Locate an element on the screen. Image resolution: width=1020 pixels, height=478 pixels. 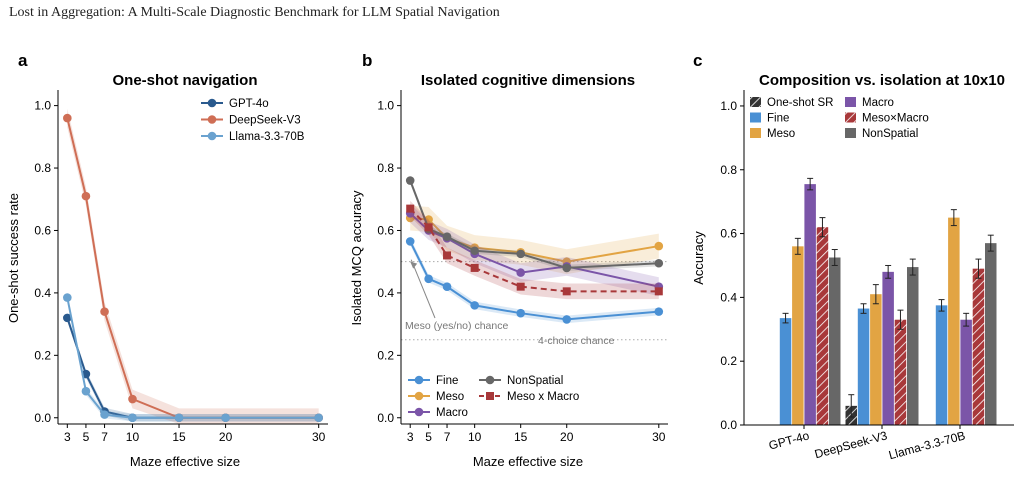
a-x-tick-label: 15 is located at coordinates (179, 437).